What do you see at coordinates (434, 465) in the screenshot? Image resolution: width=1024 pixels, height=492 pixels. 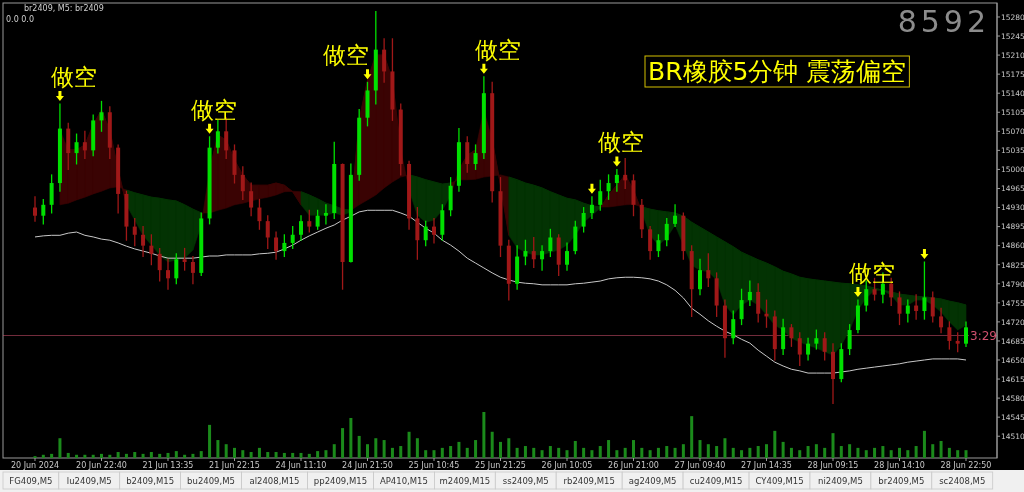 I see `x-tick-label: 25 Jun 10:45` at bounding box center [434, 465].